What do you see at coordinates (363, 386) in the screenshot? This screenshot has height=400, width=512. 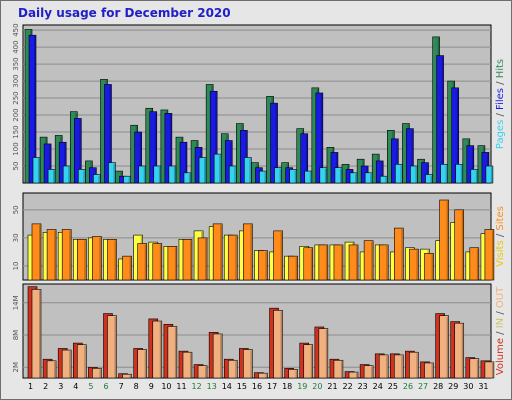 I see `x-tick-label-23: 23` at bounding box center [363, 386].